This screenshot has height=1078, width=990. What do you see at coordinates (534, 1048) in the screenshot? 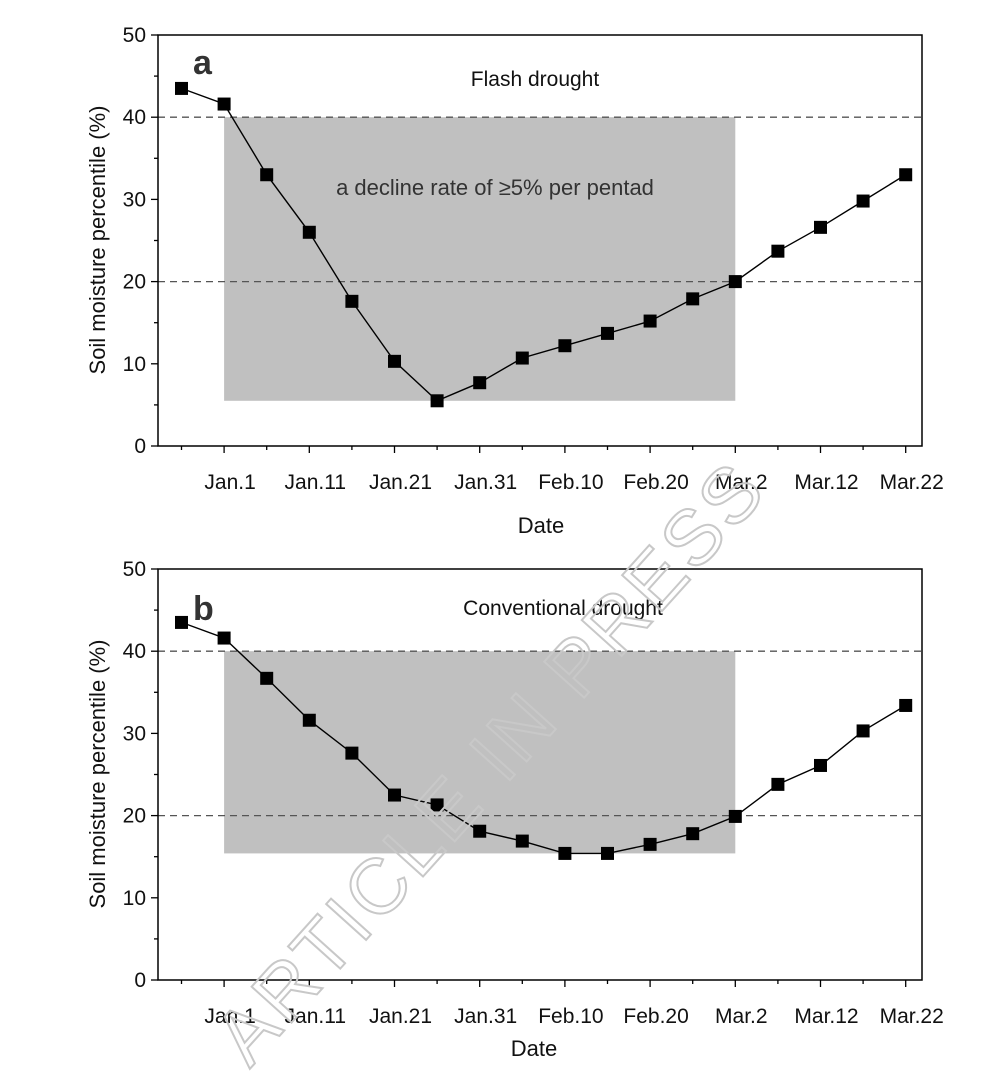
I see `panel-b-x-axis-label: Date` at bounding box center [534, 1048].